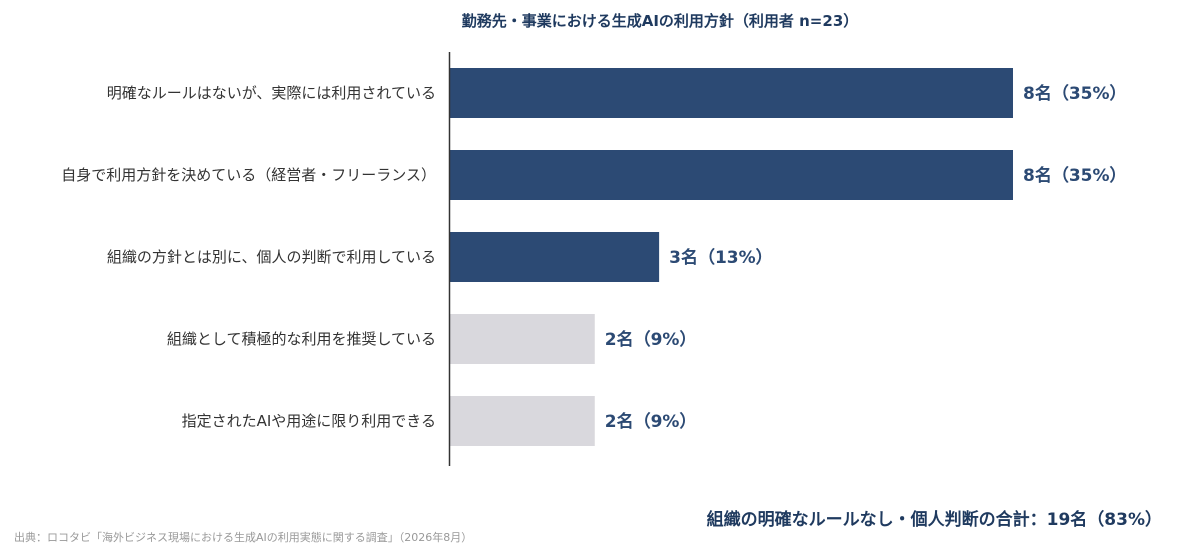 Image resolution: width=1200 pixels, height=558 pixels. I want to click on summary-note: 組織の明確なルールなし・個人判断の合計：19名（83%）, so click(934, 519).